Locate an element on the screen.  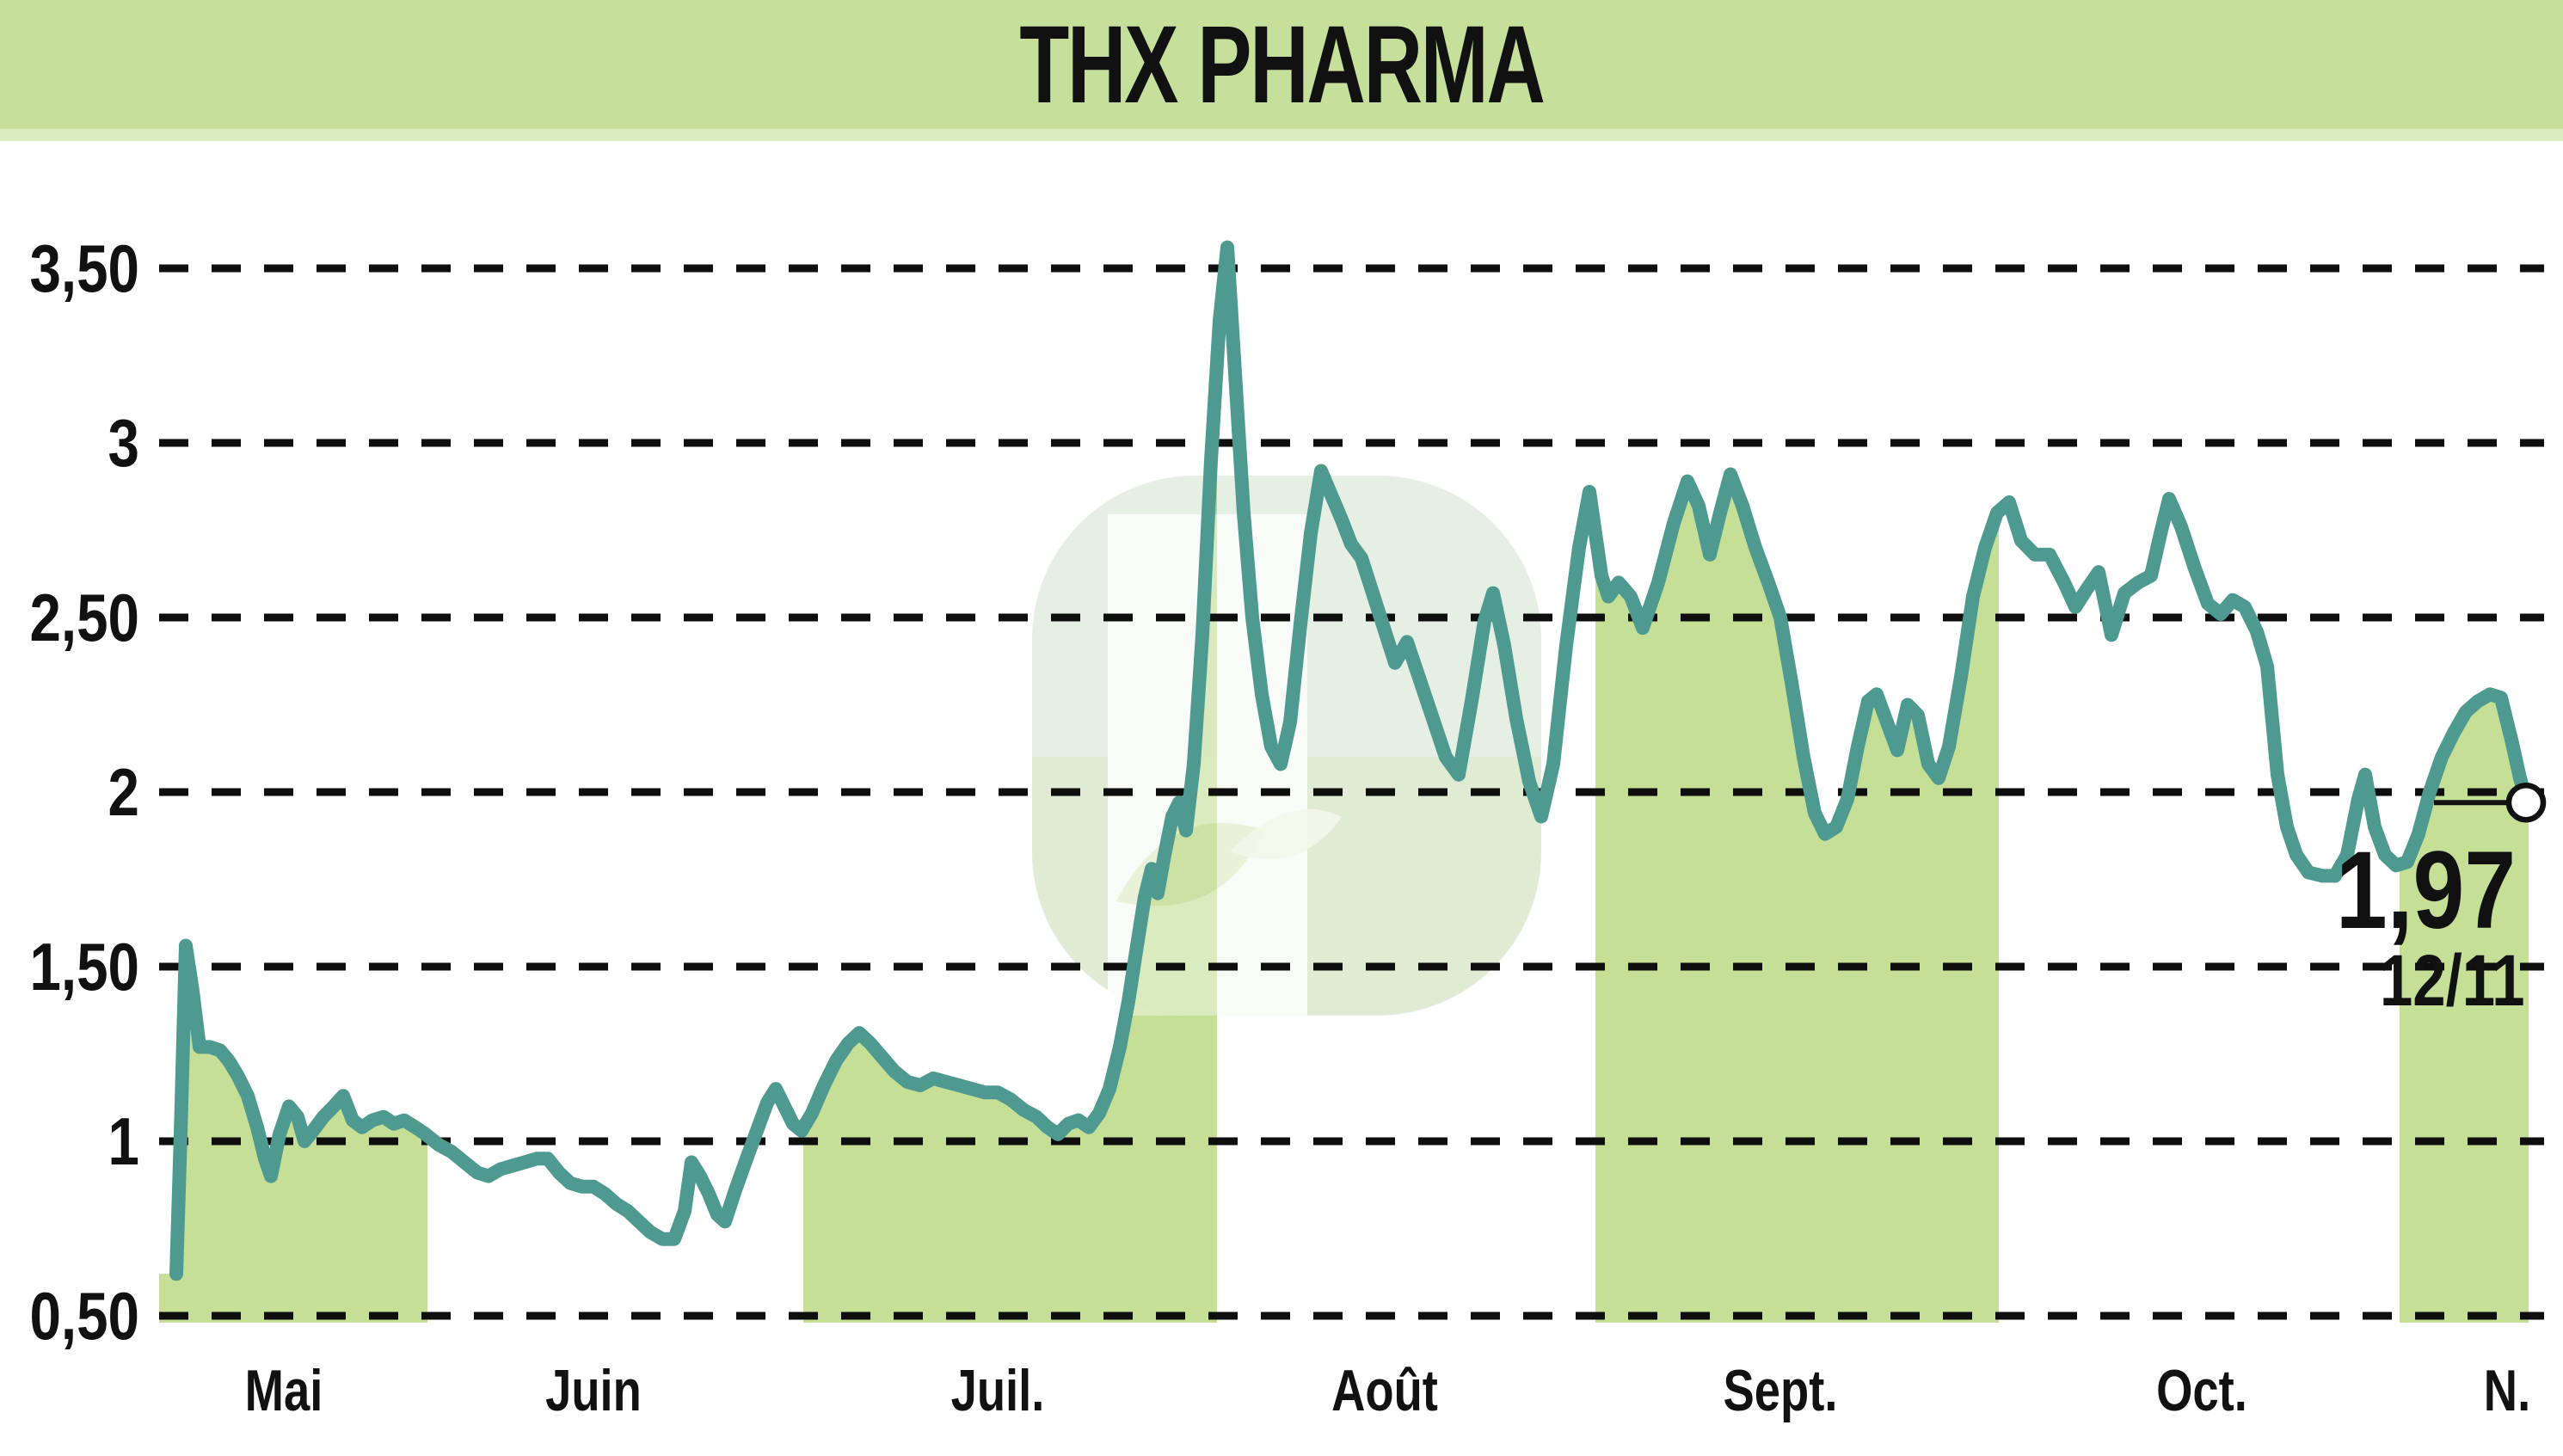
title-banner: THX PHARMA is located at coordinates (1281, 64).